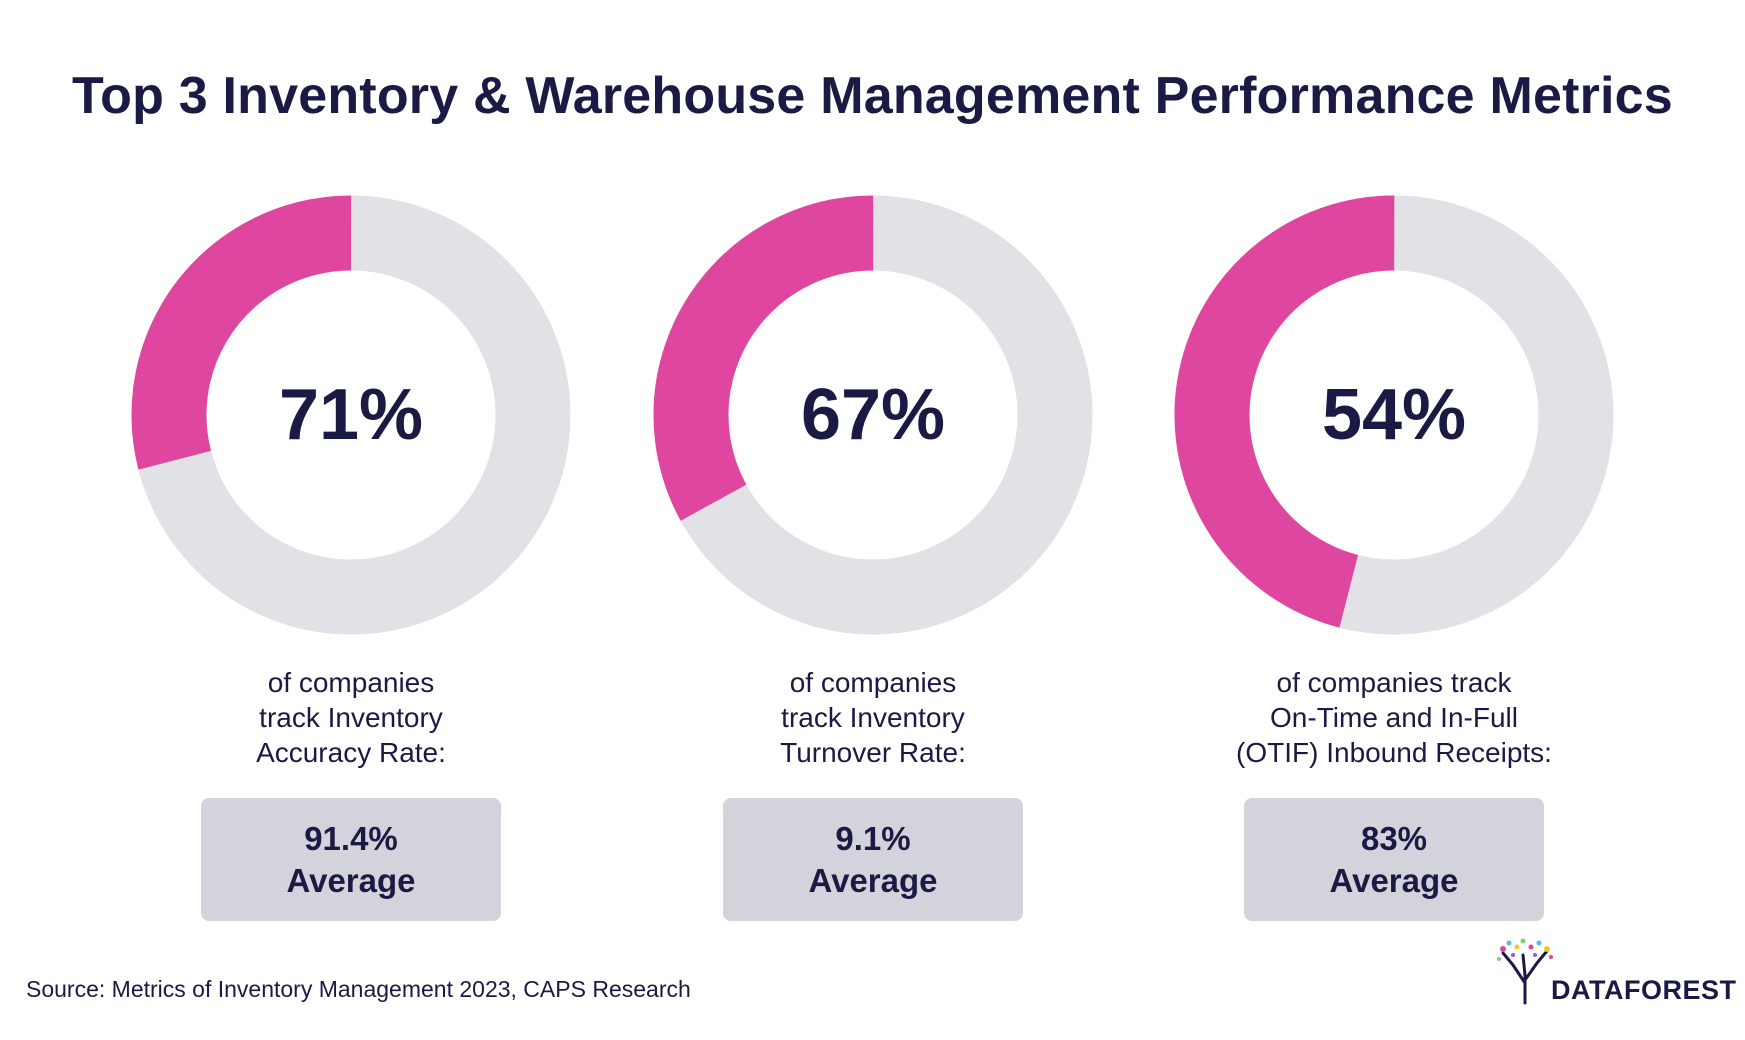  Describe the element at coordinates (873, 859) in the screenshot. I see `average-badge: 9.1% Average` at that location.